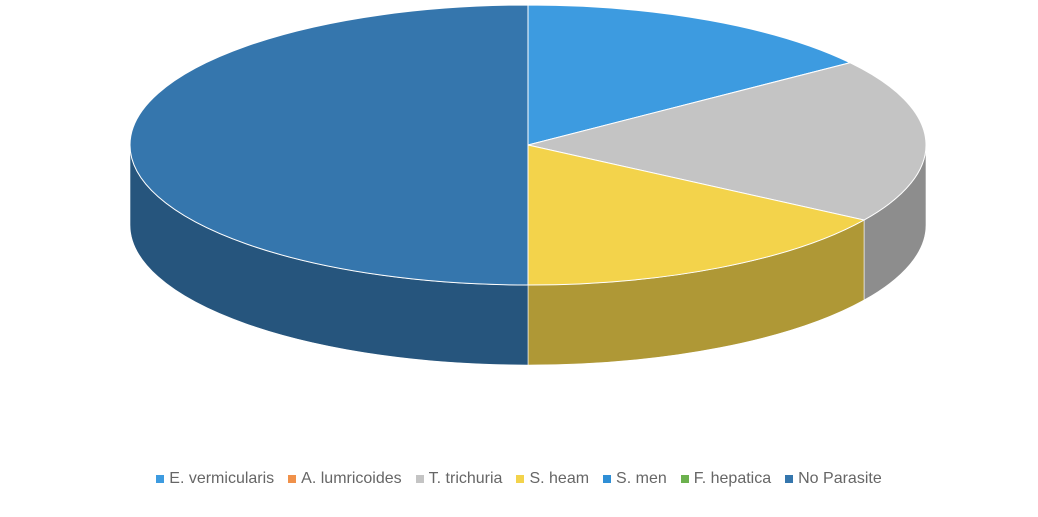  I want to click on legend-label: F. hepatica, so click(732, 478).